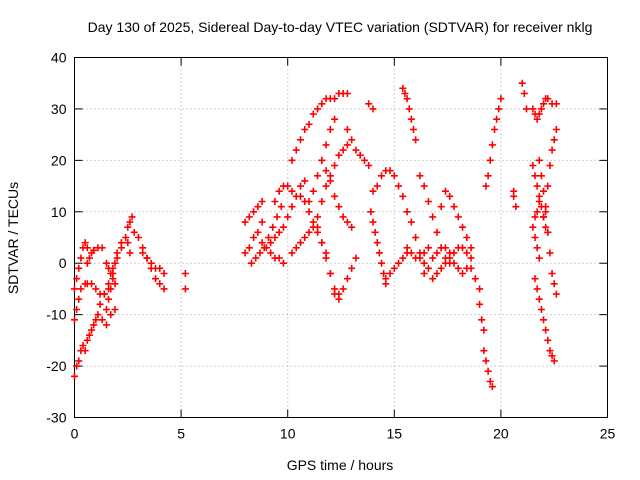 The width and height of the screenshot is (640, 480). I want to click on x-tick-label: 10, so click(288, 434).